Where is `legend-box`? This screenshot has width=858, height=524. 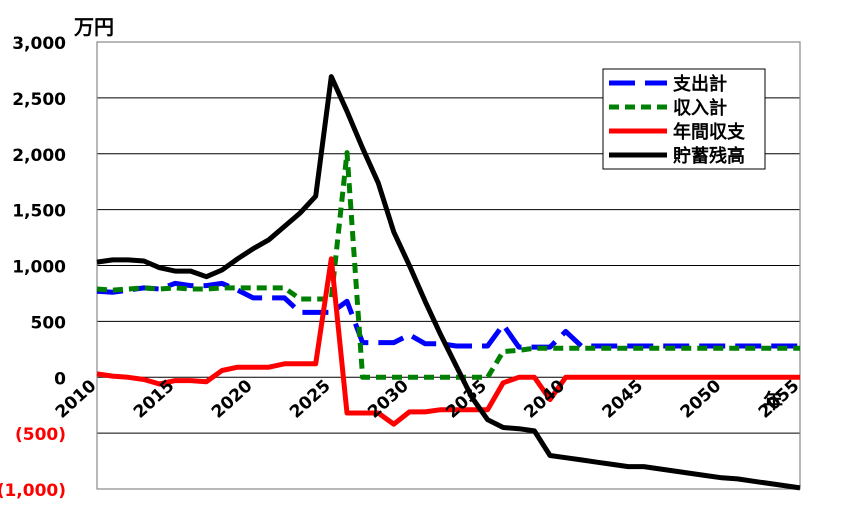
legend-box is located at coordinates (684, 119).